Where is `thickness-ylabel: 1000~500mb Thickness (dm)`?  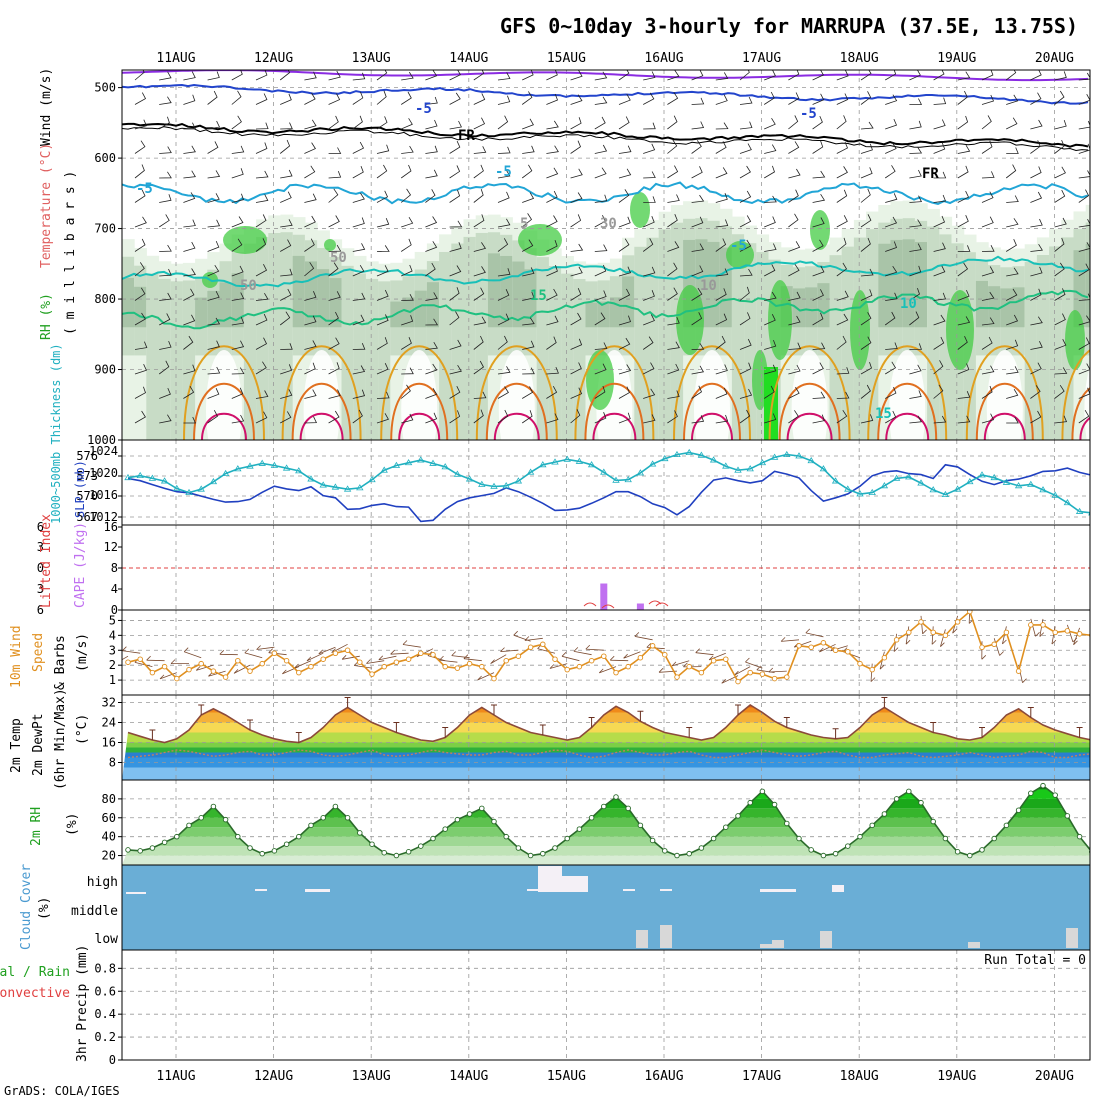
thickness-ylabel: 1000~500mb Thickness (dm) is located at coordinates (56, 433).